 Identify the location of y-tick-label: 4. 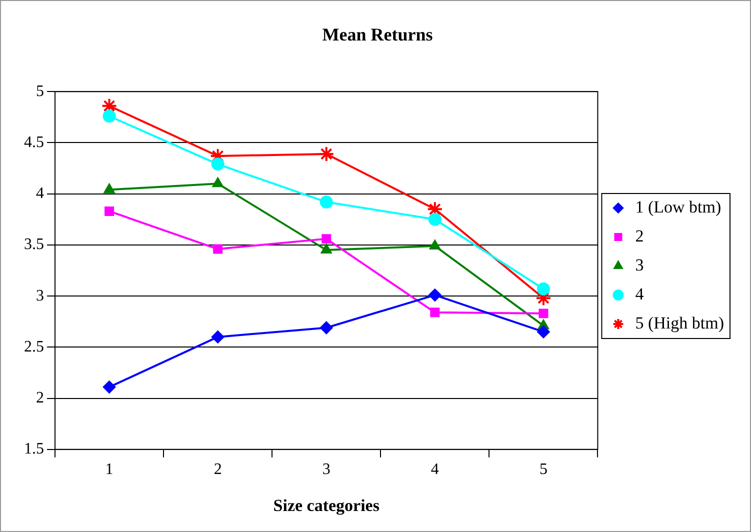
(40, 193).